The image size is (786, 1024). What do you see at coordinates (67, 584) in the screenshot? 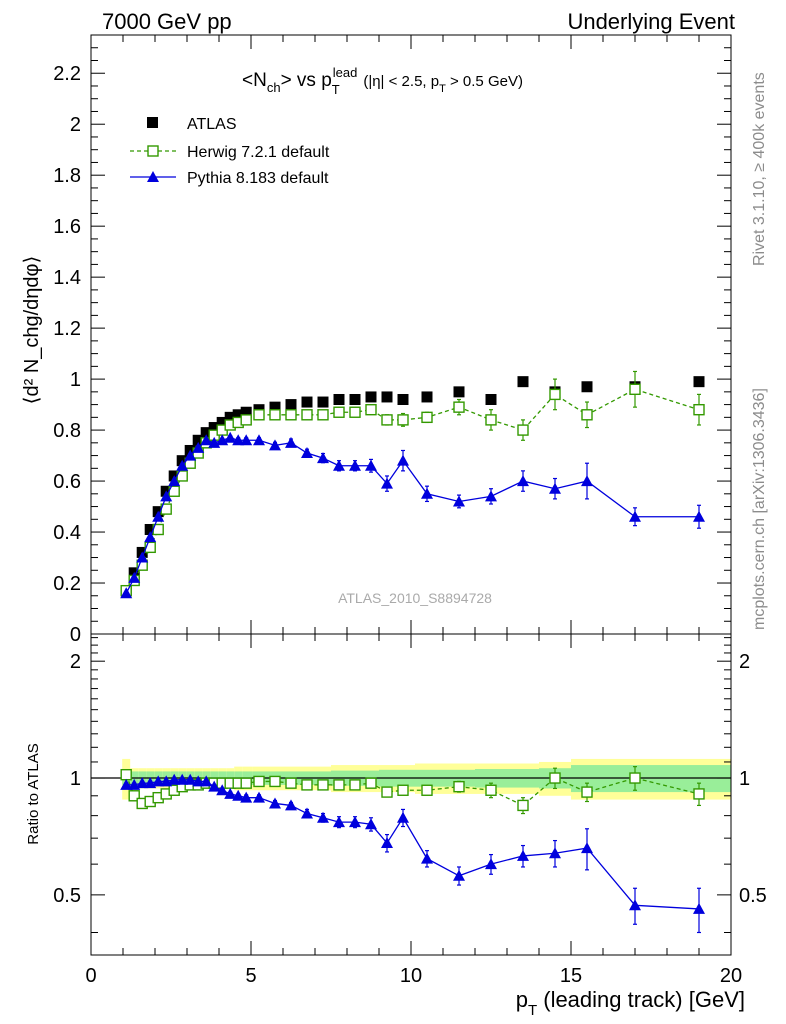
I see `main-y-tick-label: 0.2` at bounding box center [67, 584].